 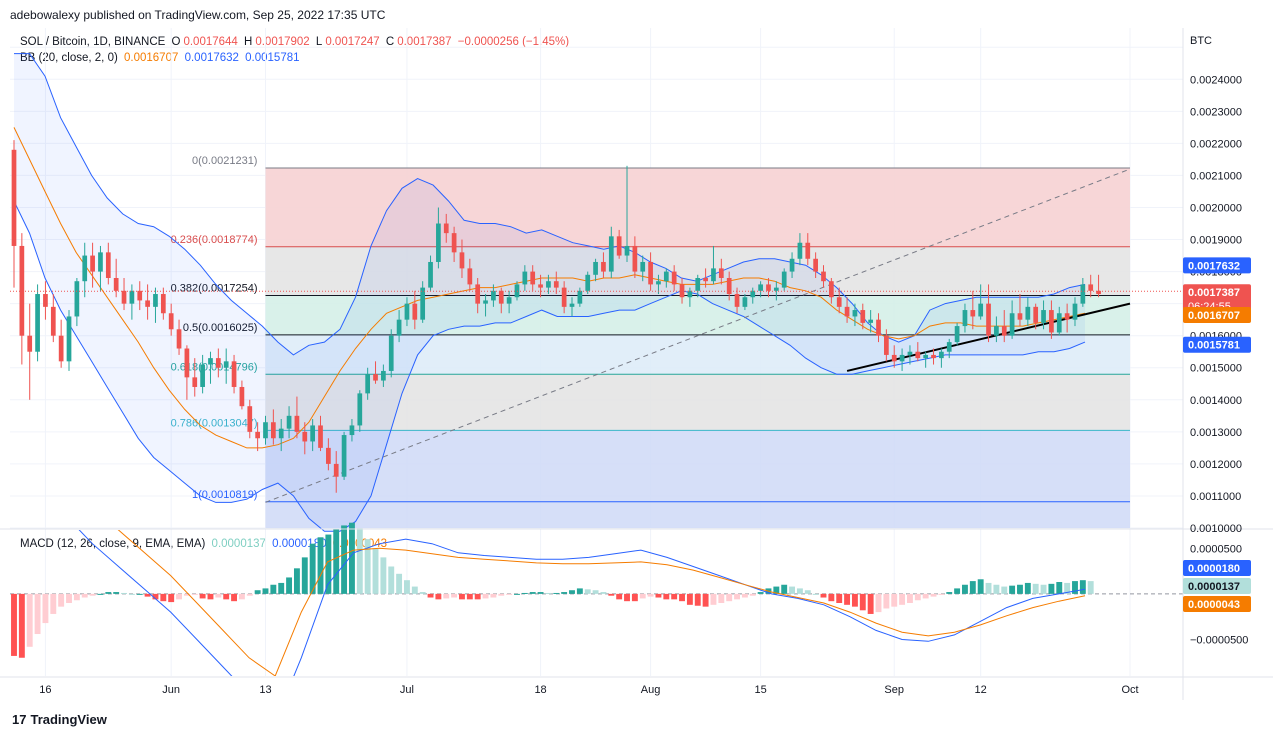 I want to click on macd-tag-hist-text: 0.0000137, so click(x=1214, y=587).